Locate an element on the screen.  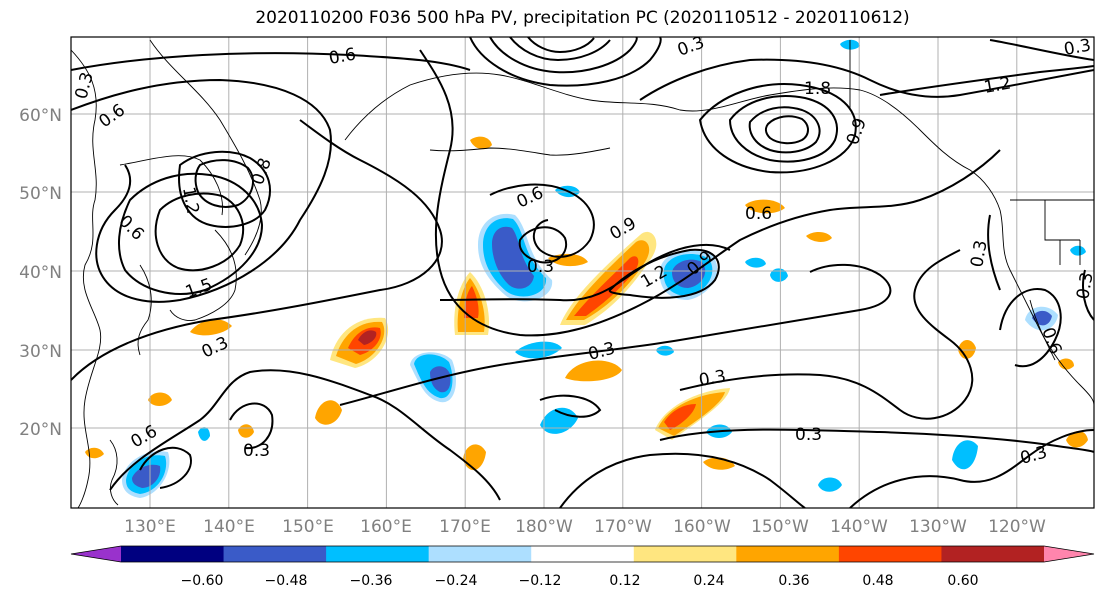
colorbar-tick-label: −0.48 is located at coordinates (286, 581).